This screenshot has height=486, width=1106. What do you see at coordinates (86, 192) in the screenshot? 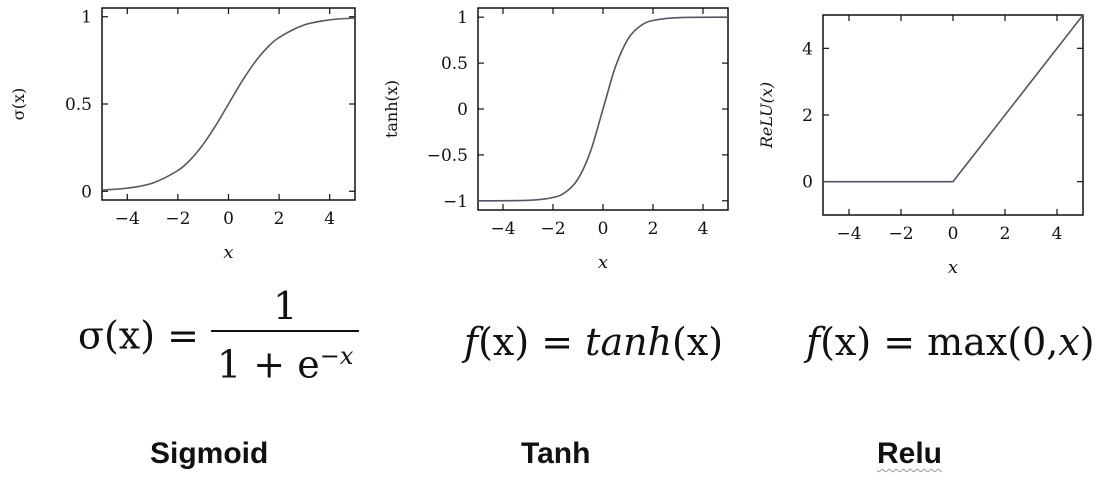
I see `sigmoid-ytick-label: 0` at bounding box center [86, 192].